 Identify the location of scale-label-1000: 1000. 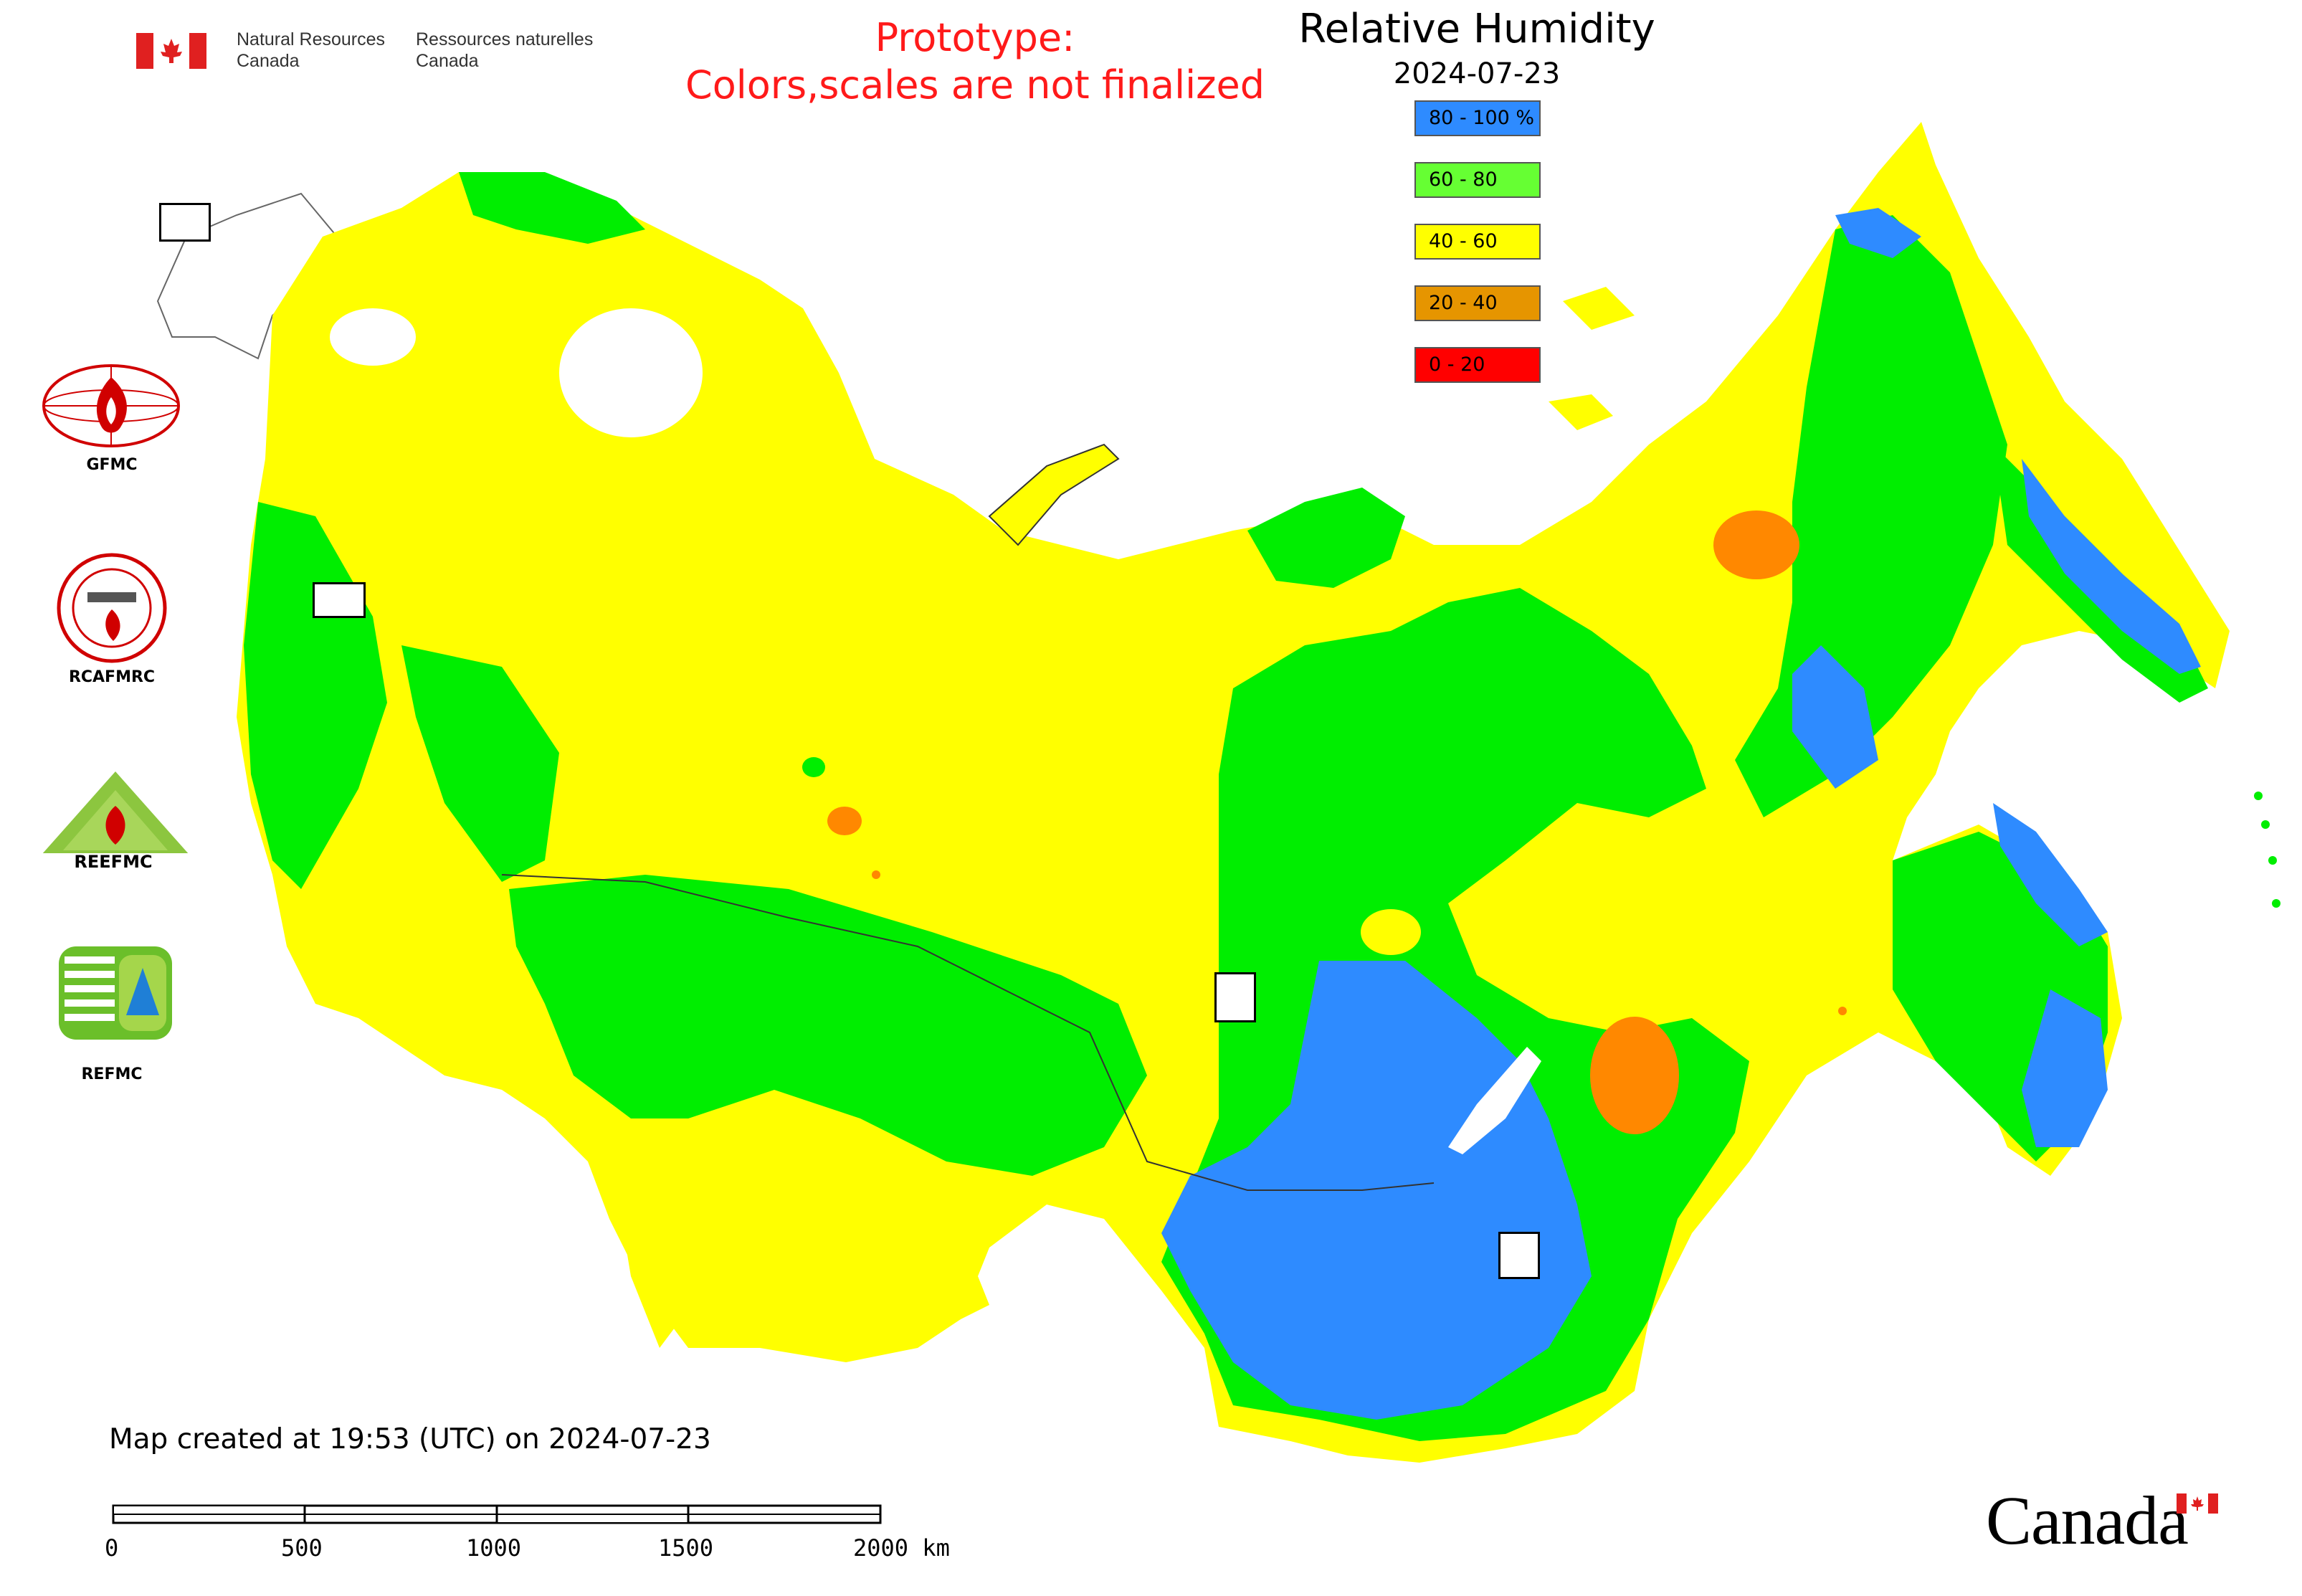
(494, 1548).